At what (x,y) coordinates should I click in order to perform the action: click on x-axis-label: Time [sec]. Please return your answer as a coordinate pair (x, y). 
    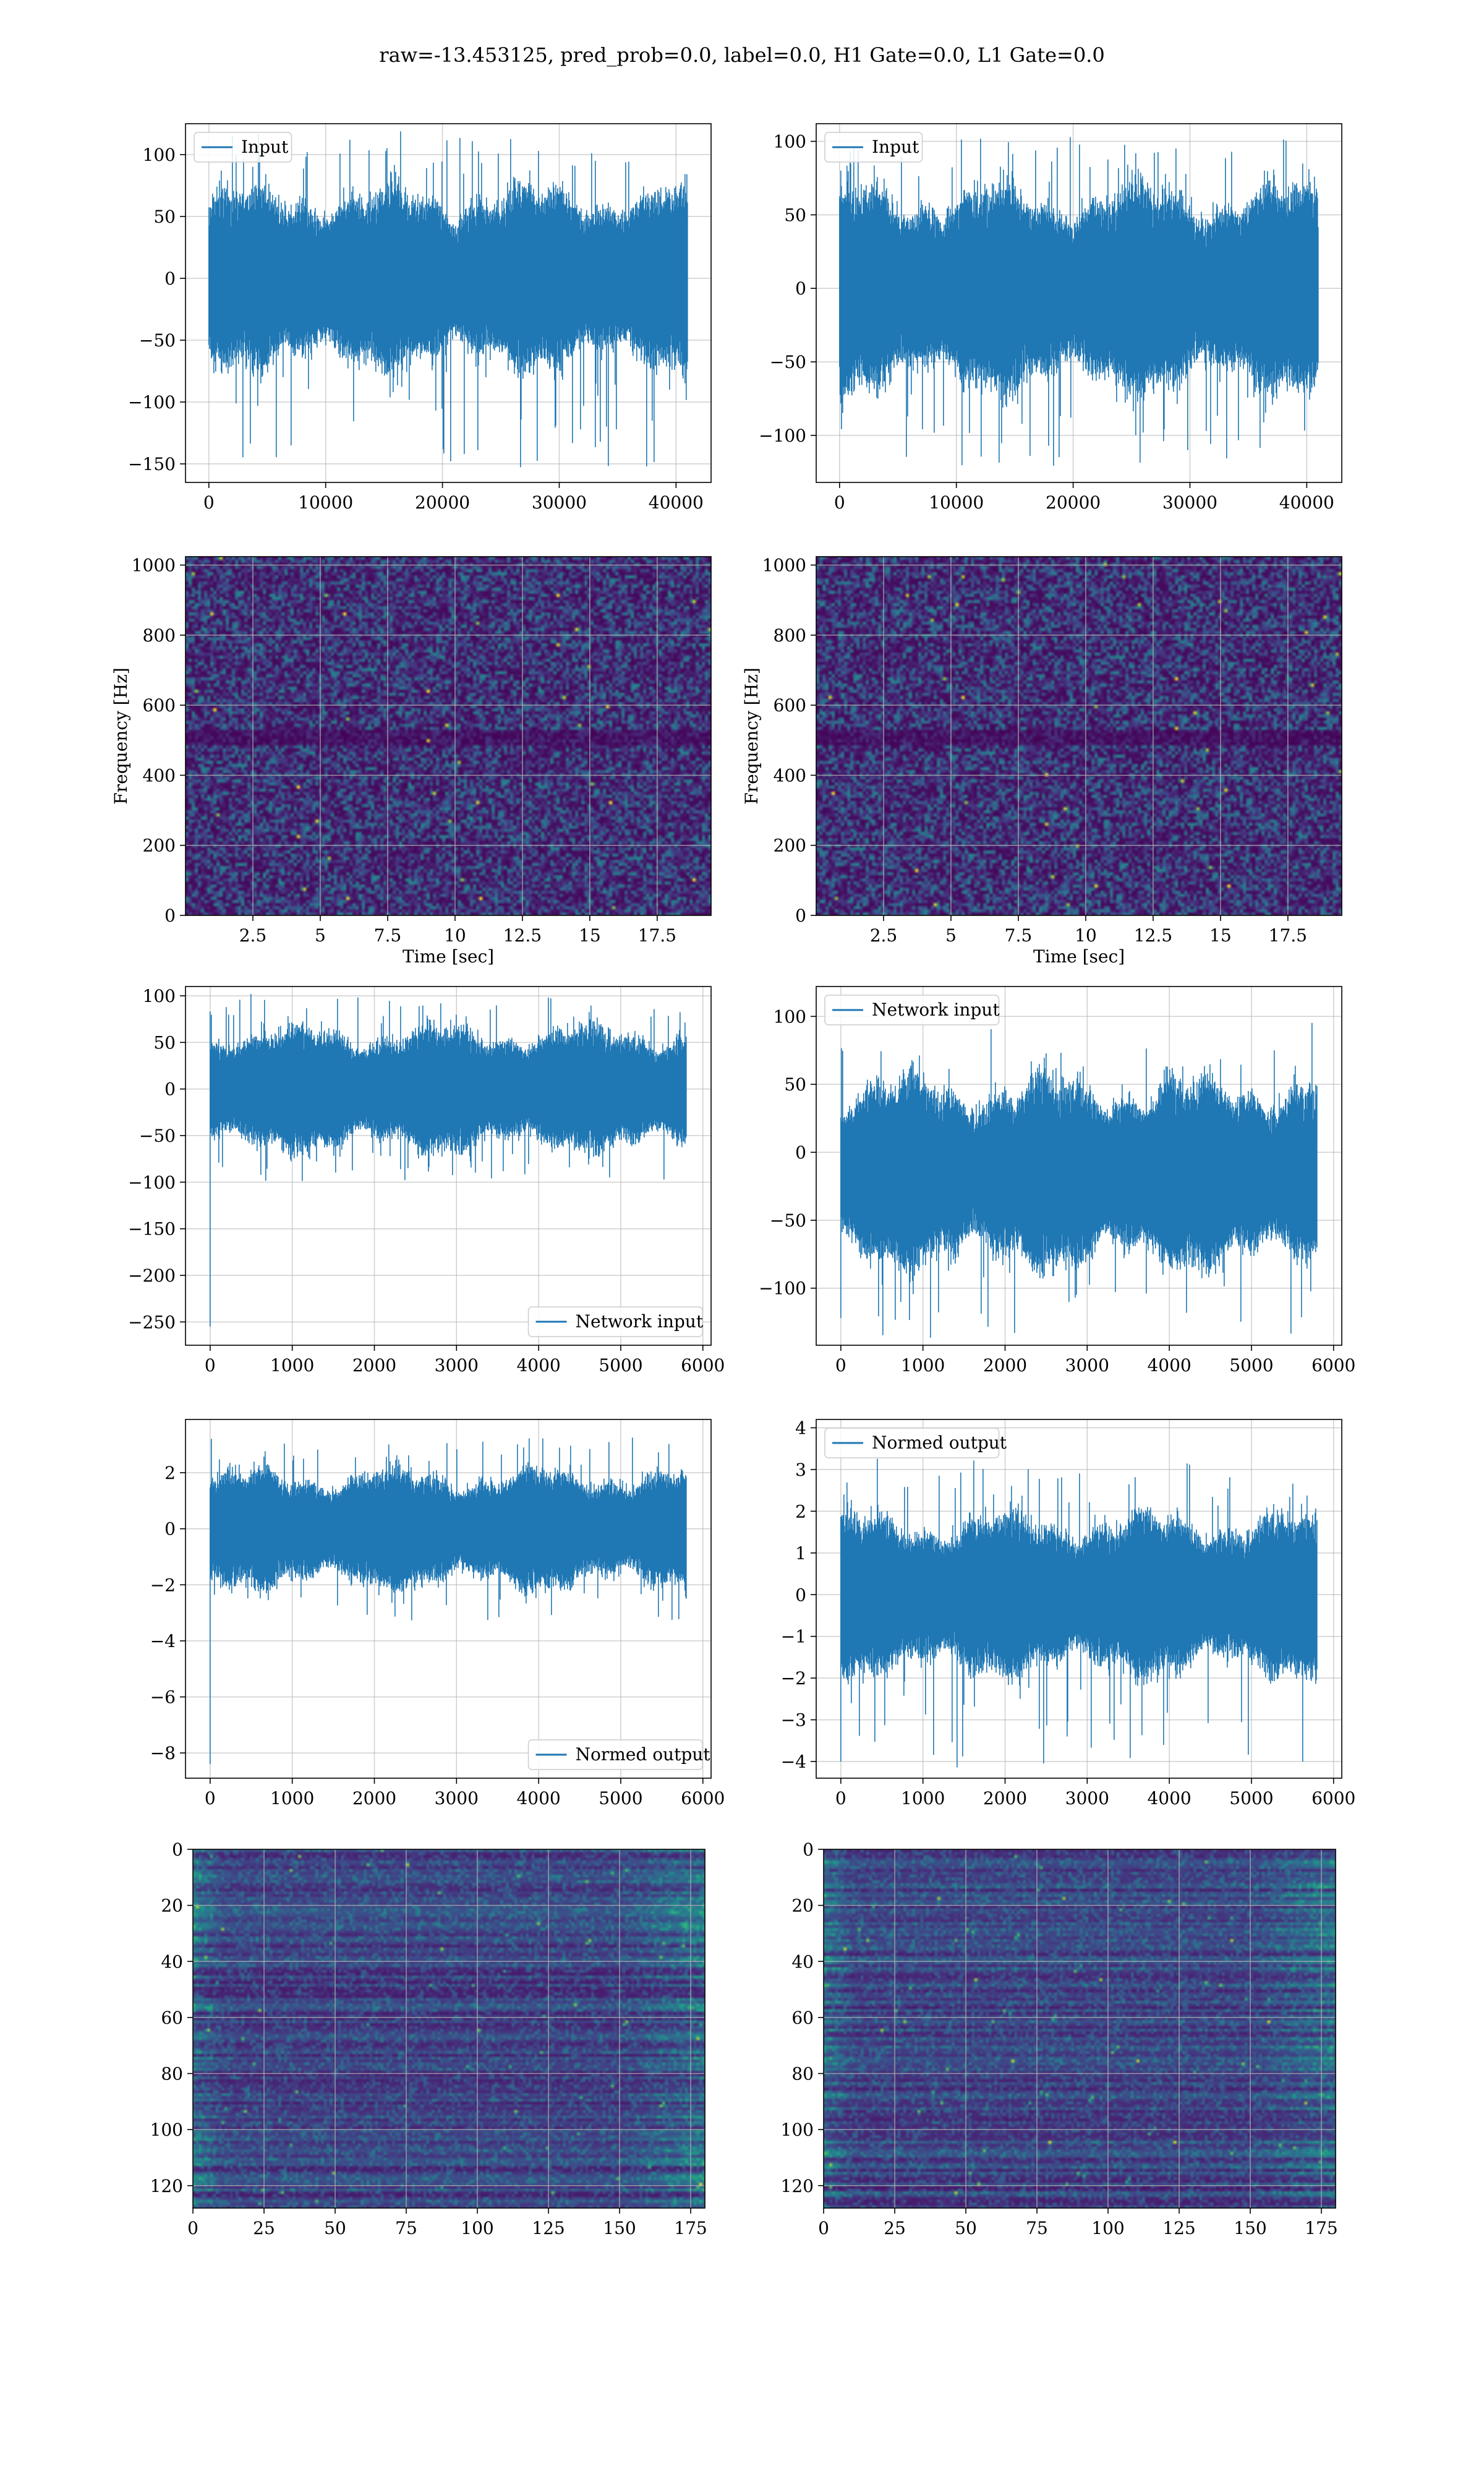
    Looking at the image, I should click on (448, 956).